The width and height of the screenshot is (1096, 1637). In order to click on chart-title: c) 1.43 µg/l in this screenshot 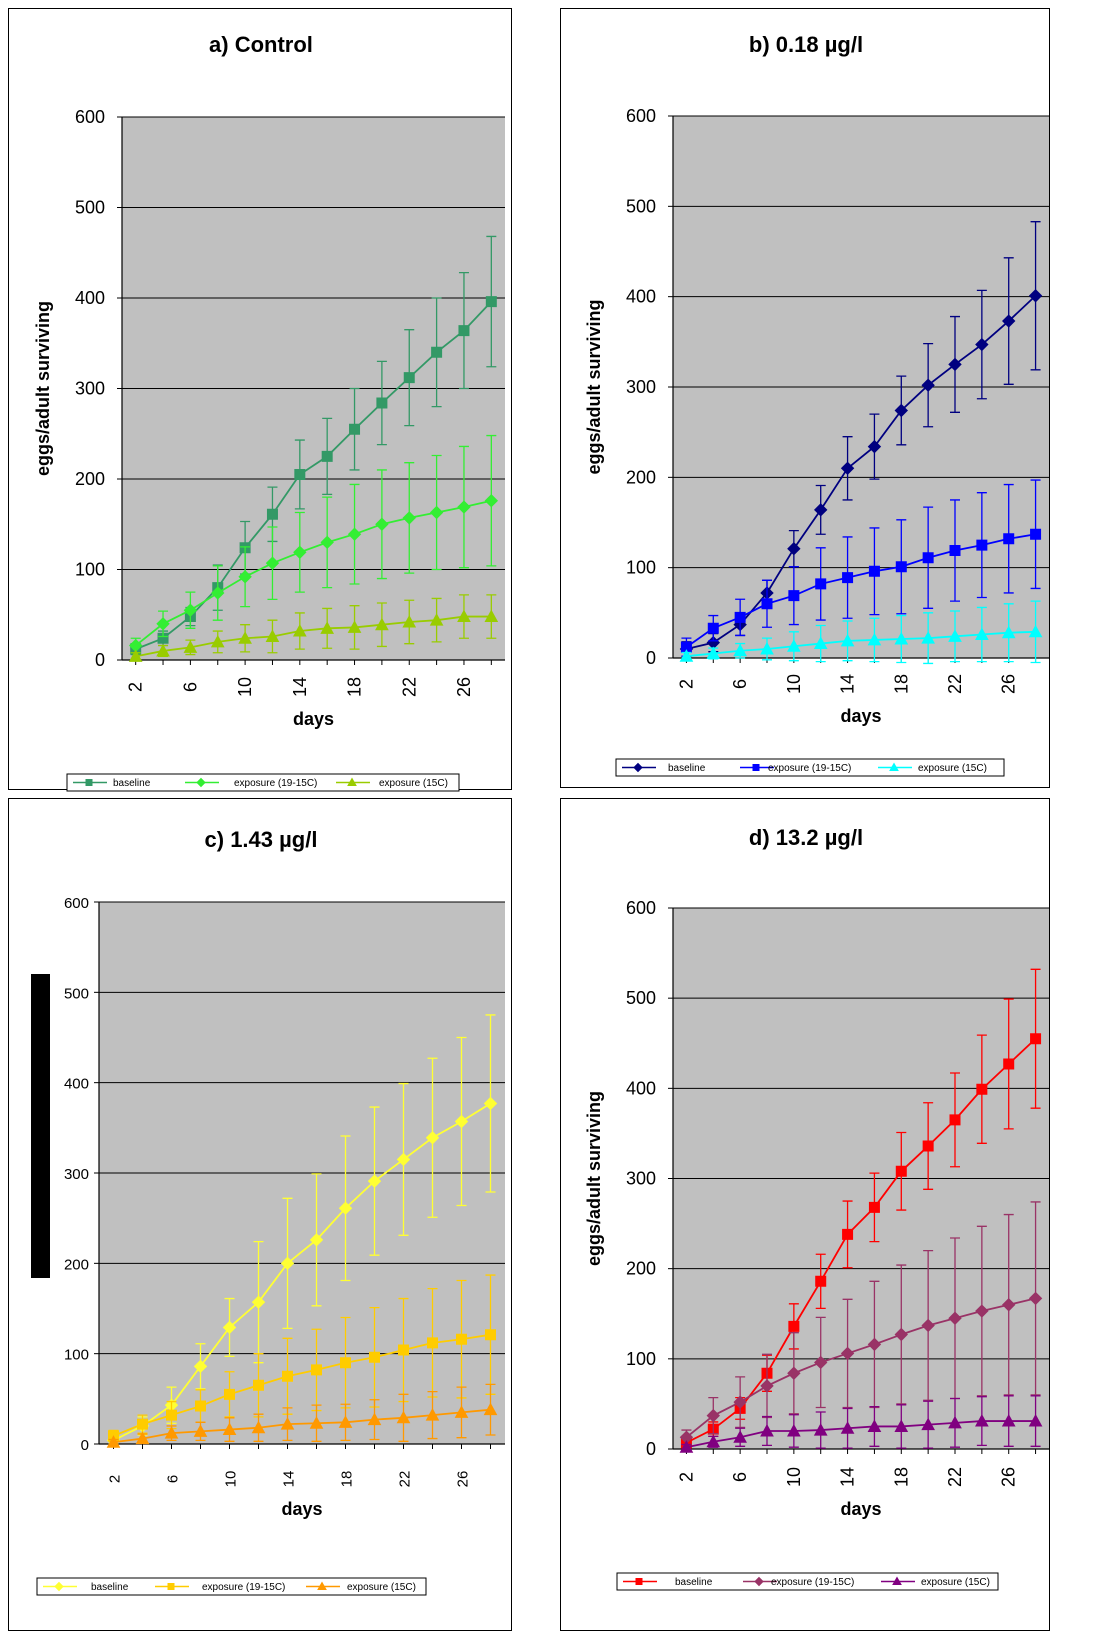, I will do `click(261, 839)`.